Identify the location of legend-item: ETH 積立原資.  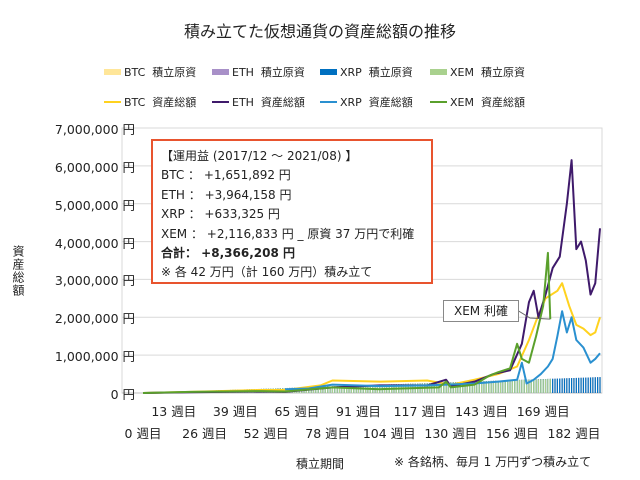
(258, 72).